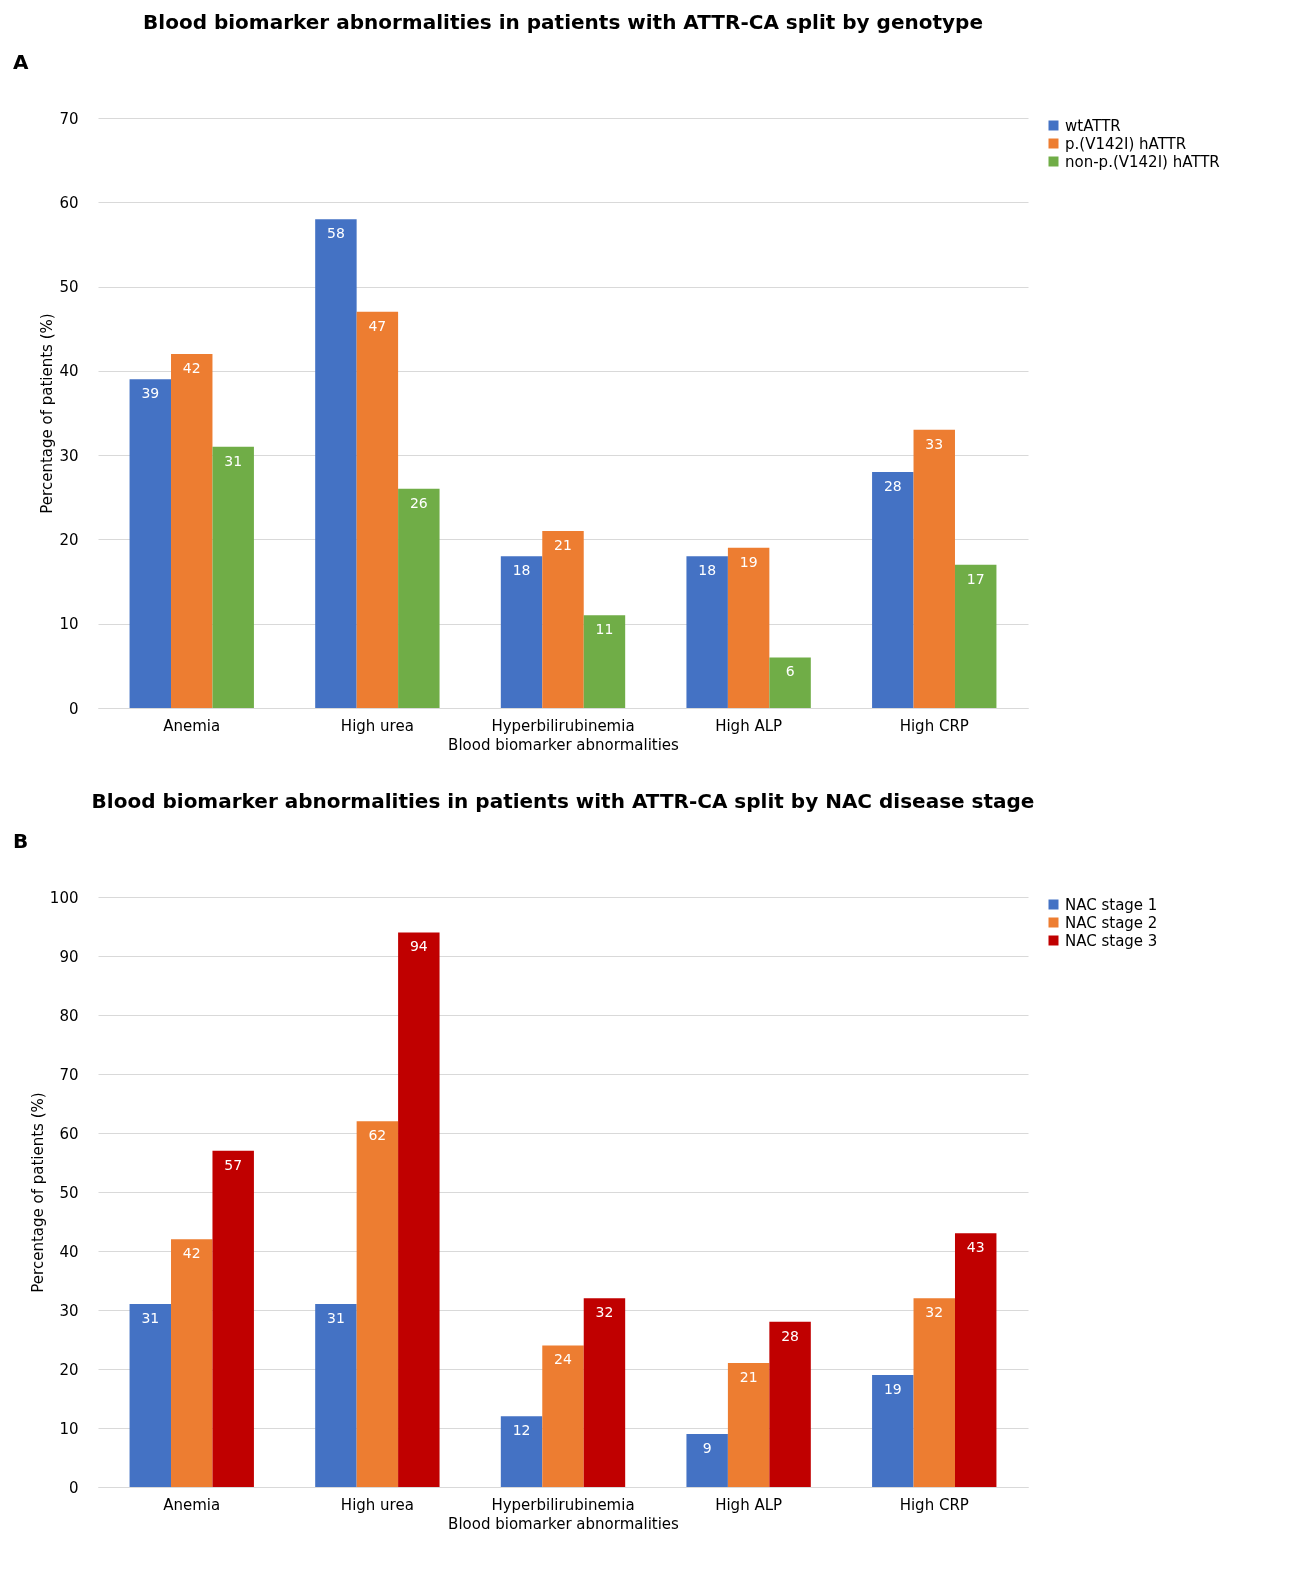  Describe the element at coordinates (563, 725) in the screenshot. I see `x-tick-label: Hyperbilirubinemia` at that location.